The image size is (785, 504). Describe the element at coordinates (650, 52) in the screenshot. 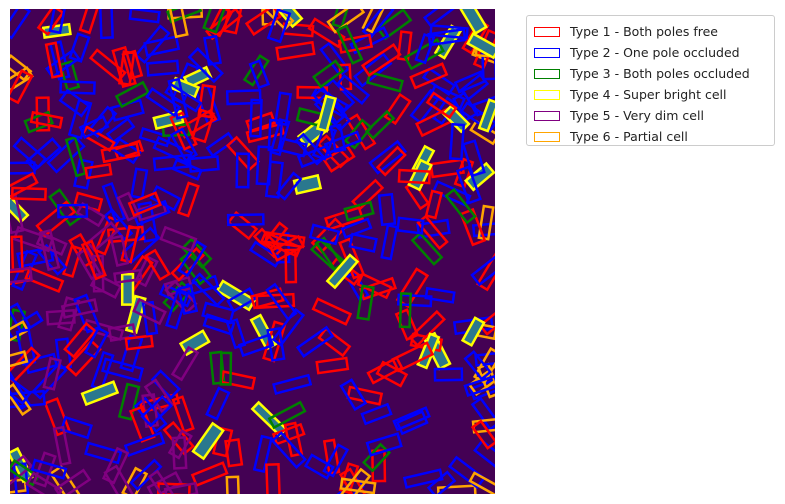

I see `legend-entry-type-2: Type 2 - One pole occluded` at that location.